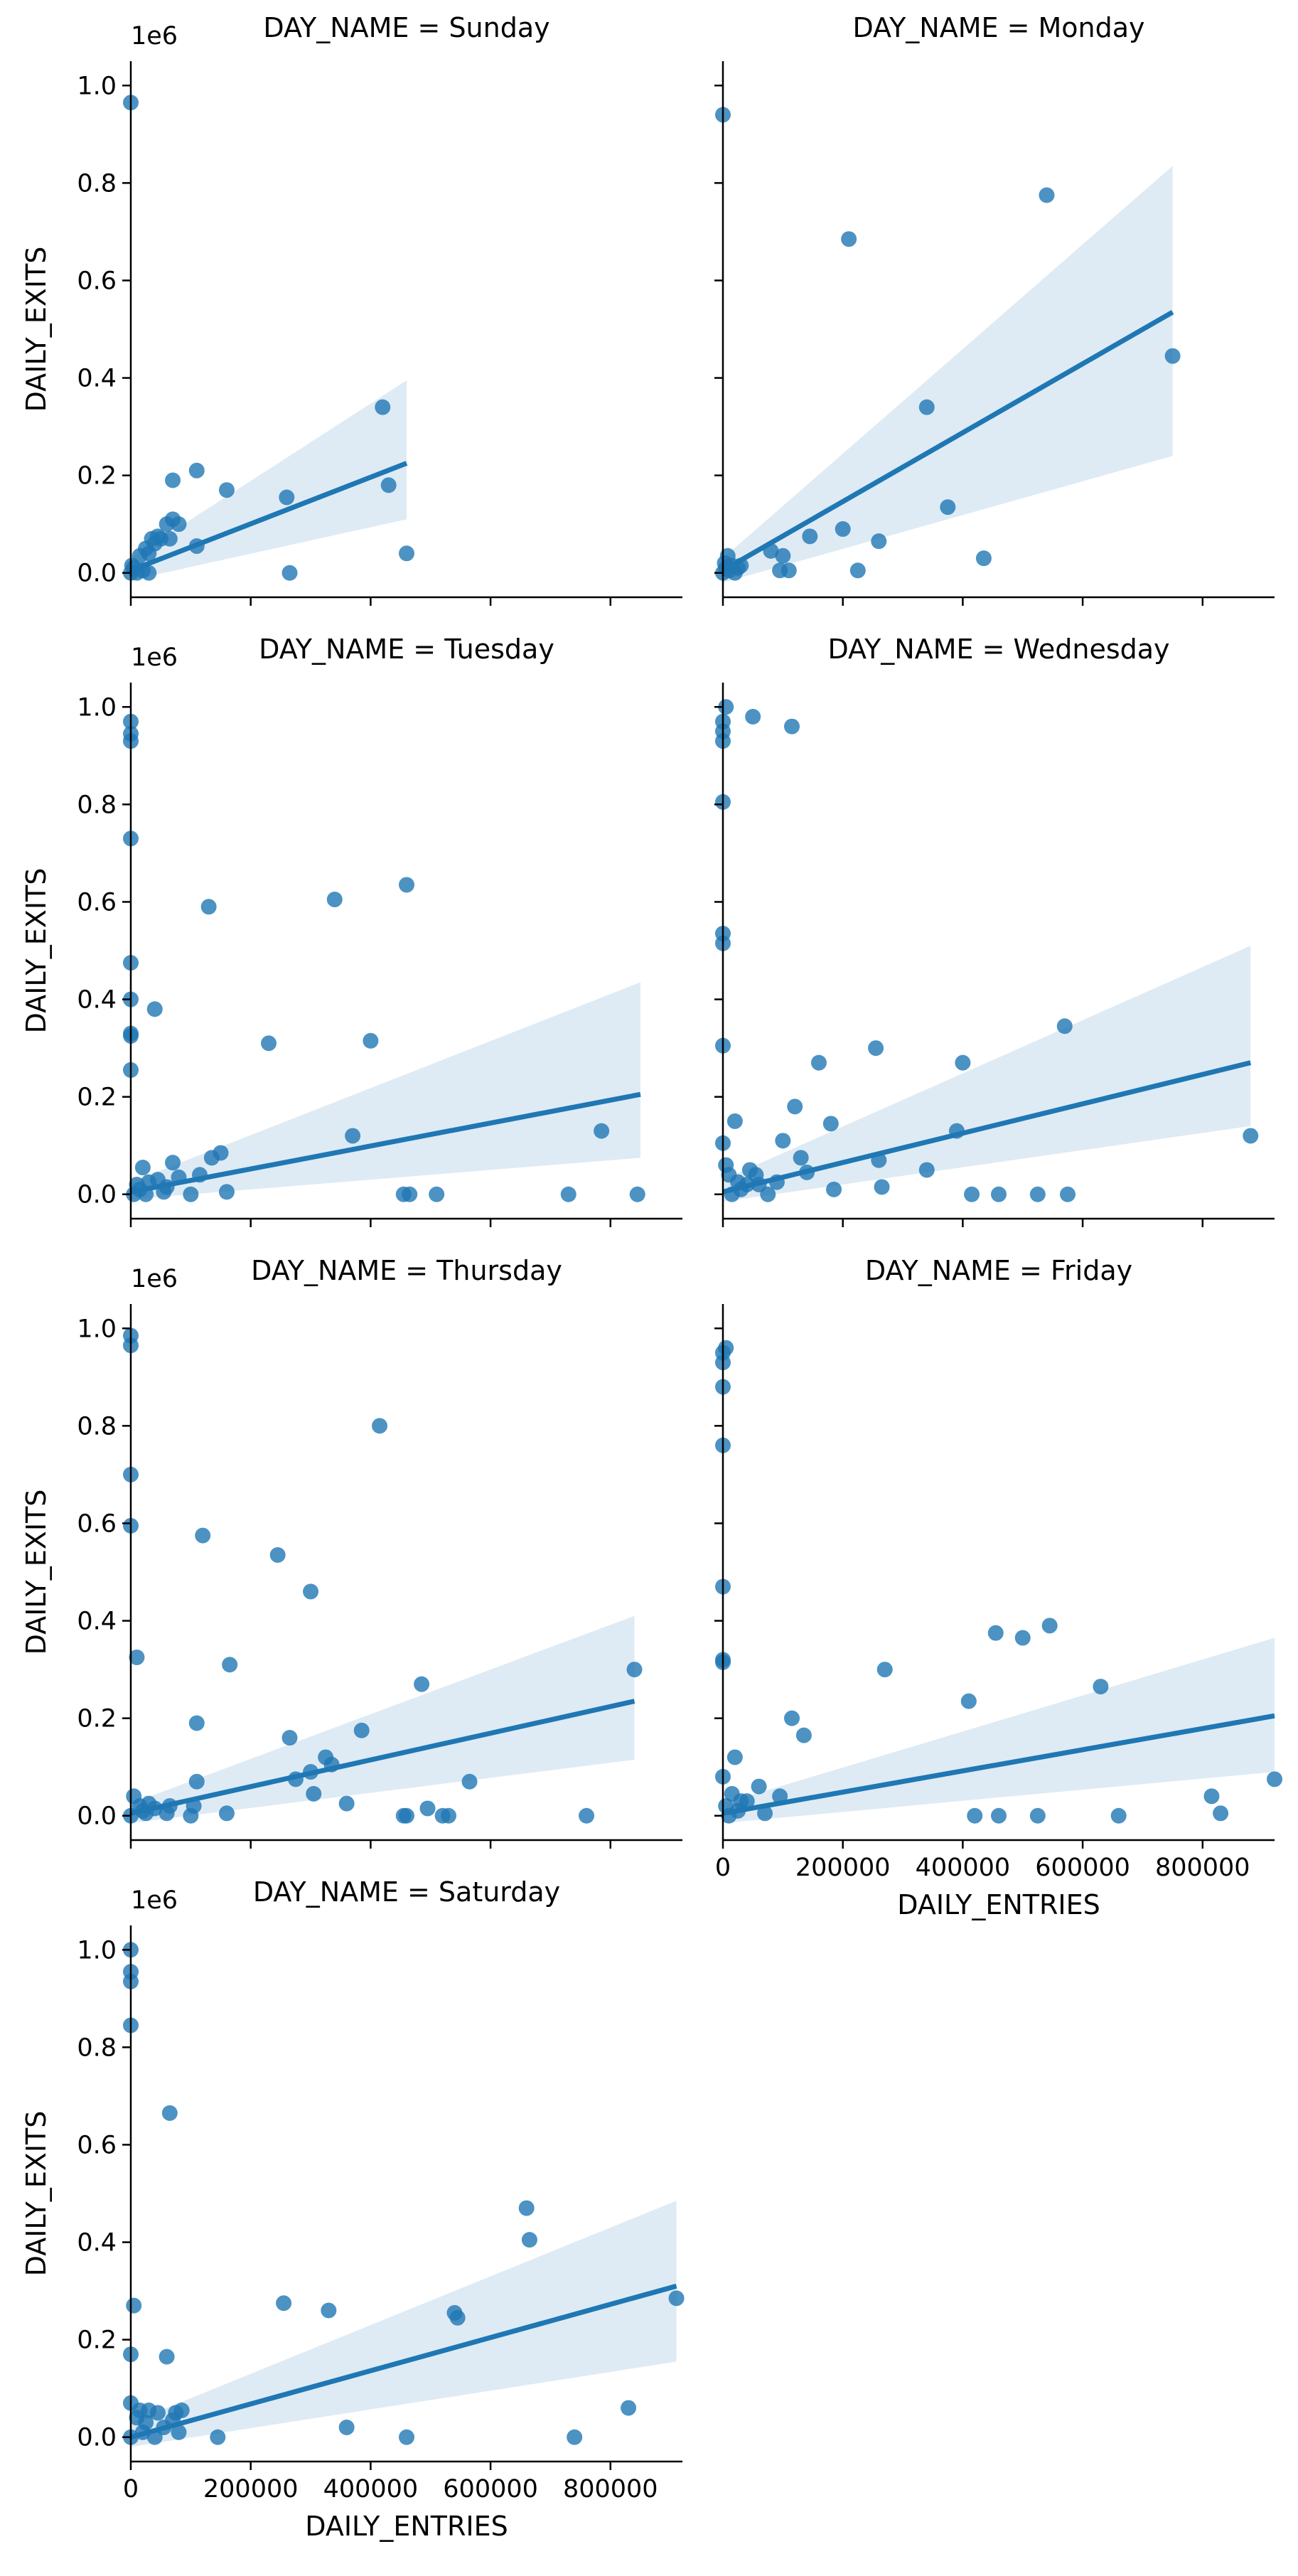 The width and height of the screenshot is (1298, 2576). What do you see at coordinates (406, 649) in the screenshot?
I see `panel-title: DAY_NAME = Tuesday` at bounding box center [406, 649].